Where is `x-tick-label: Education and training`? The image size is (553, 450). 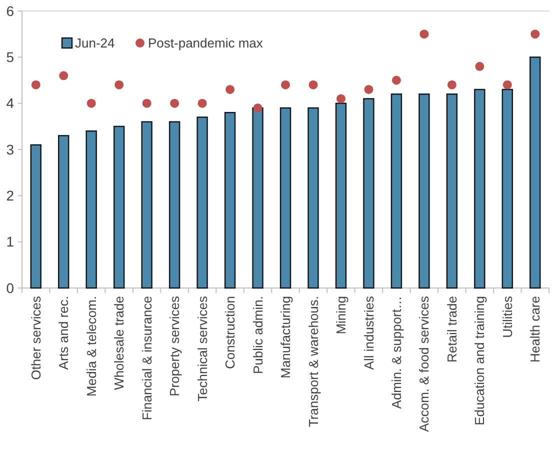 x-tick-label: Education and training is located at coordinates (480, 361).